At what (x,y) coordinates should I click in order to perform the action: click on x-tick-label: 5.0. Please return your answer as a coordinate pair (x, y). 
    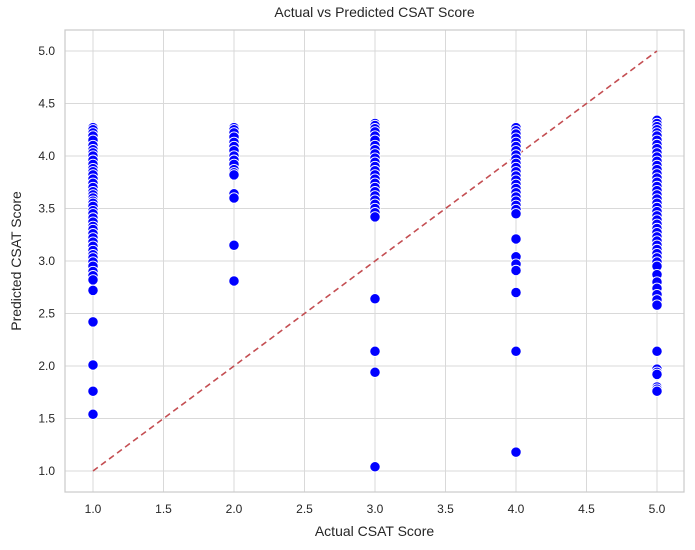
    Looking at the image, I should click on (657, 509).